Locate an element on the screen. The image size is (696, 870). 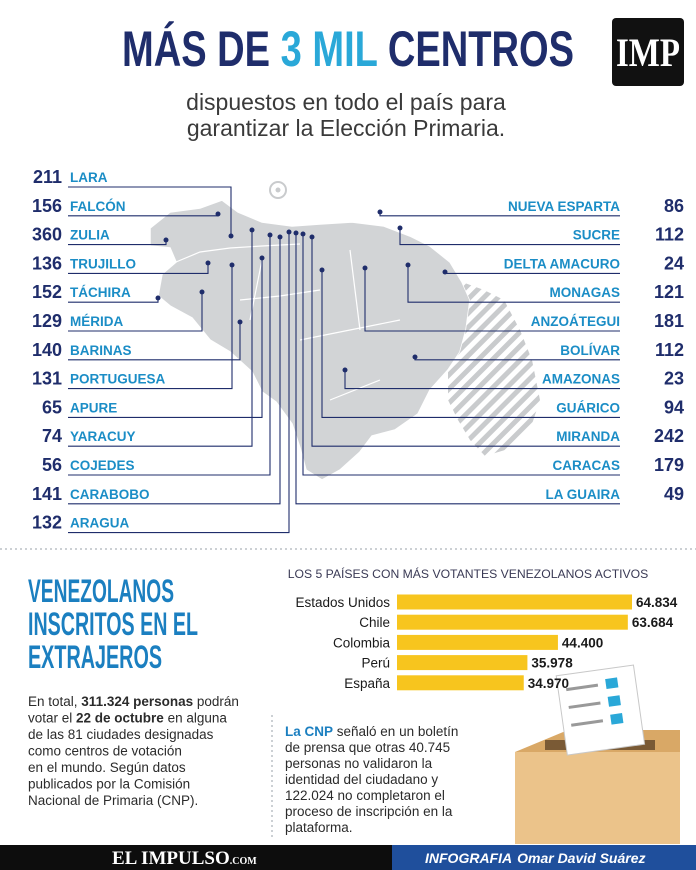
paragraph-line: En total, 311.324 personas podrán is located at coordinates (133, 701).